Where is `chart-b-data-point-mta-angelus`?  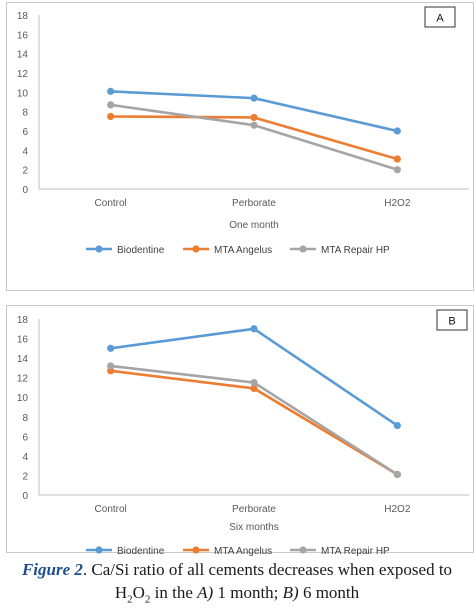 chart-b-data-point-mta-angelus is located at coordinates (254, 388).